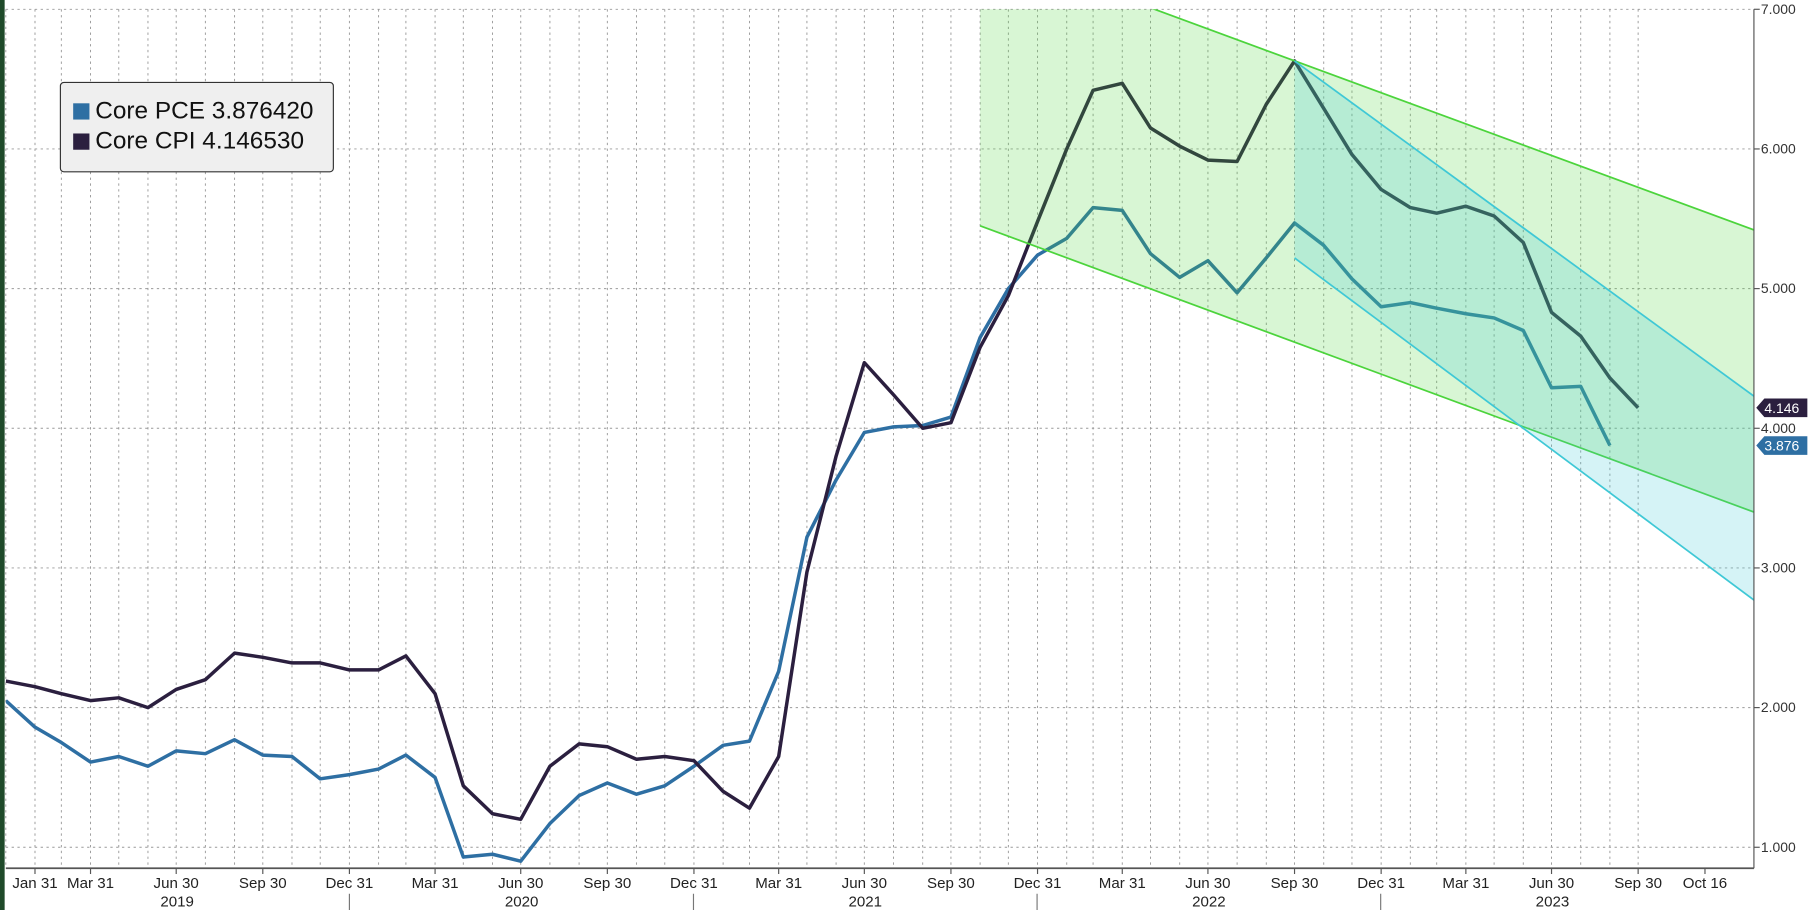 This screenshot has width=1812, height=910. What do you see at coordinates (865, 902) in the screenshot?
I see `year-label: 2021` at bounding box center [865, 902].